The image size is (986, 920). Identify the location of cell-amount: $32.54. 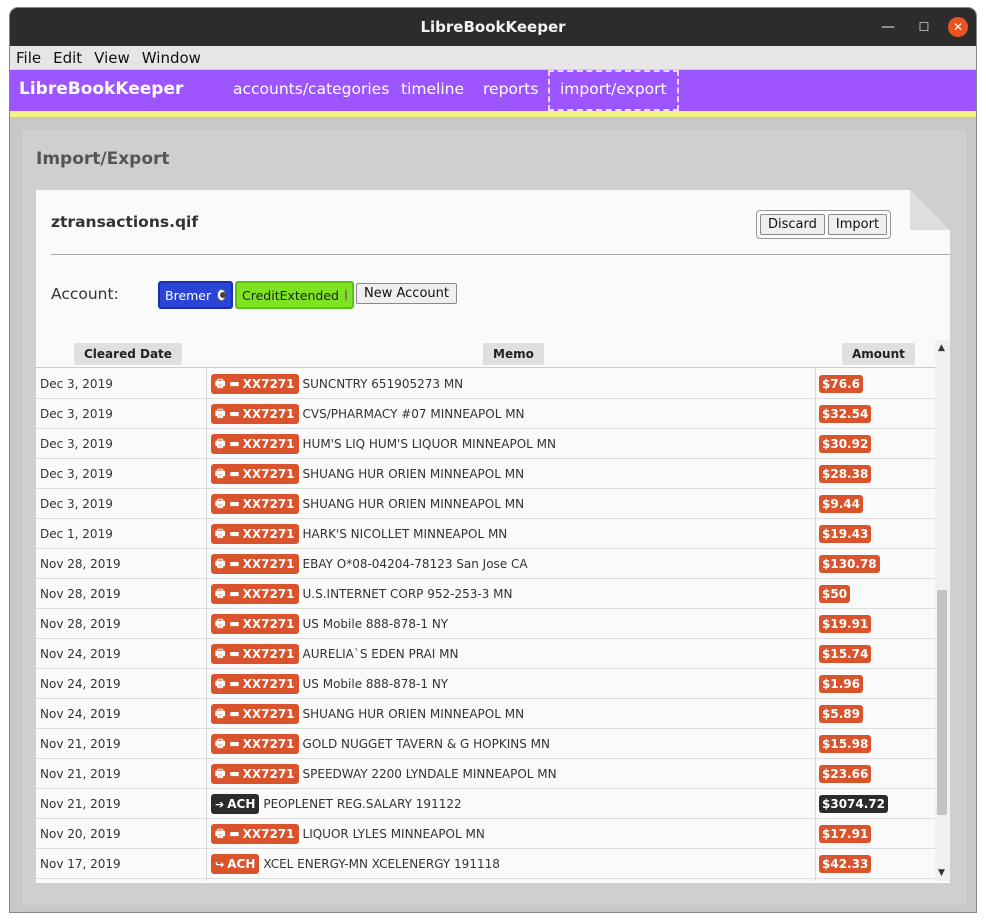
(845, 414).